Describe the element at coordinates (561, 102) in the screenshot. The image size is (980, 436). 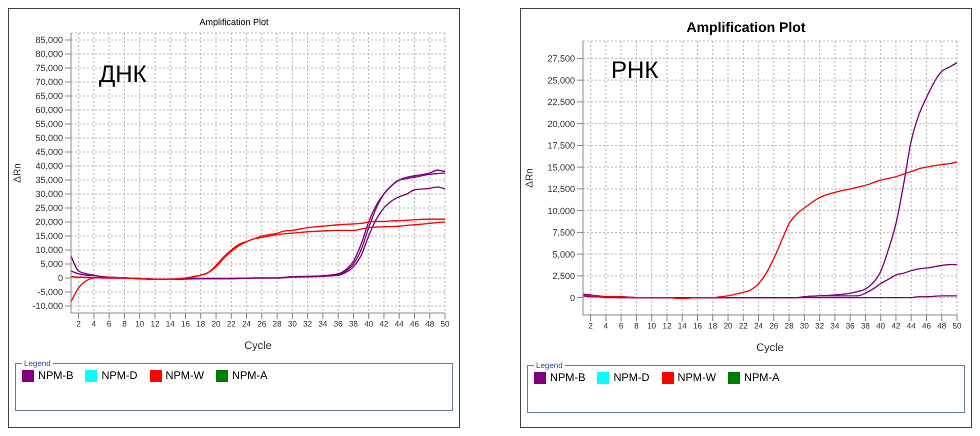
I see `y-tick-label: 22,500` at that location.